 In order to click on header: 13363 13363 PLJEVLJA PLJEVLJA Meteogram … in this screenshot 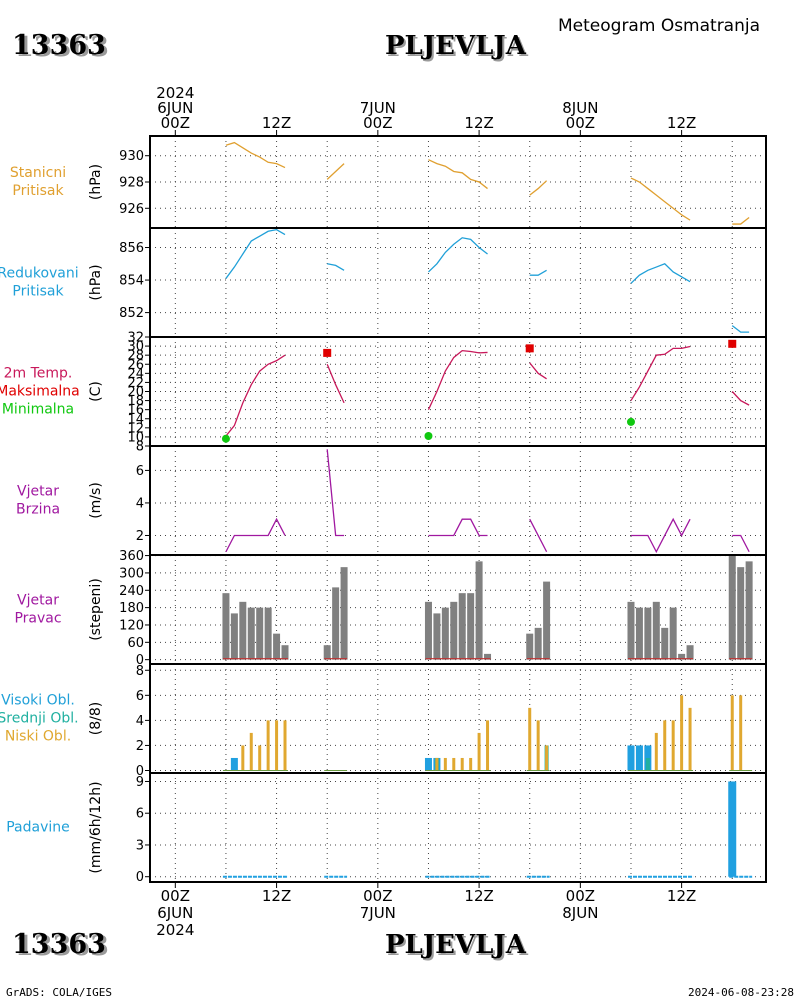, I will do `click(386, 39)`.